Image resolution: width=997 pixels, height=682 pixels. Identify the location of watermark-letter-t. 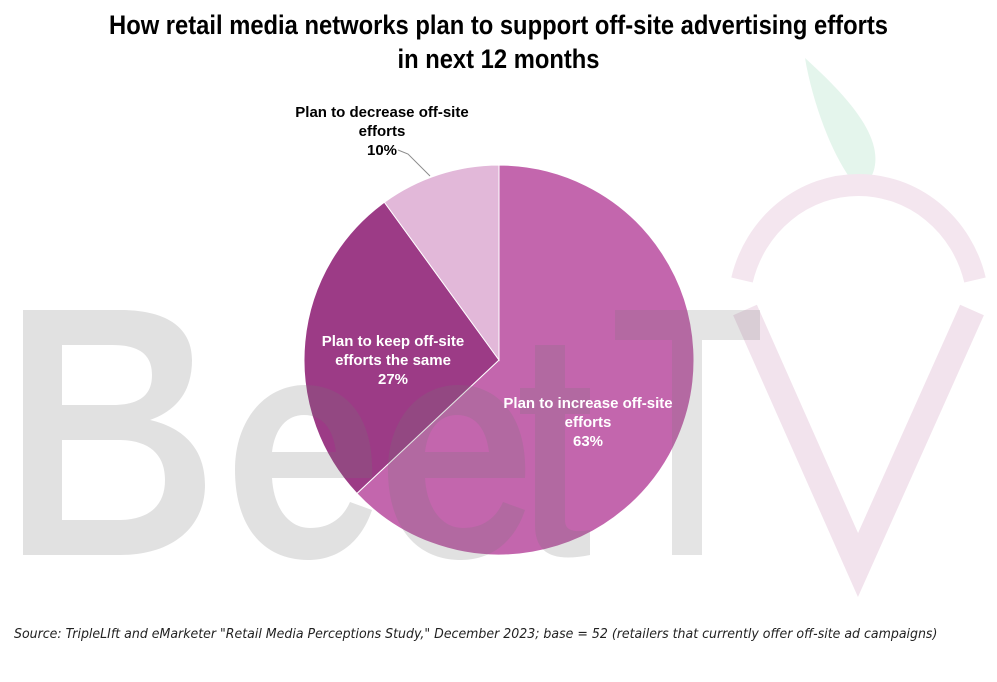
(555, 451).